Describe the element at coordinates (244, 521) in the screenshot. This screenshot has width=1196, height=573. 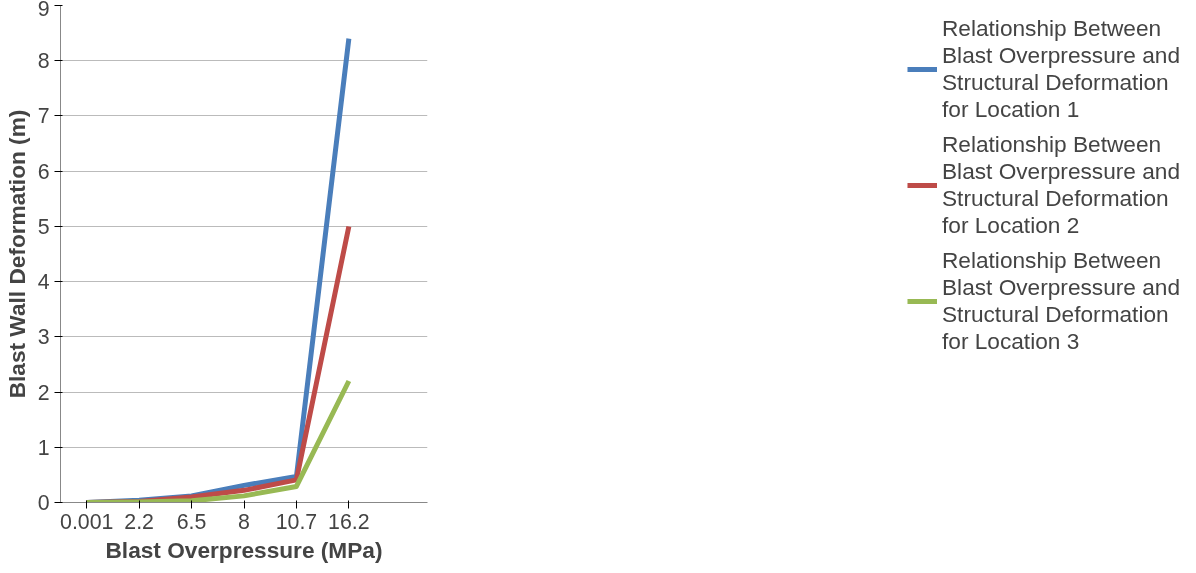
I see `x-tick-label: 8` at that location.